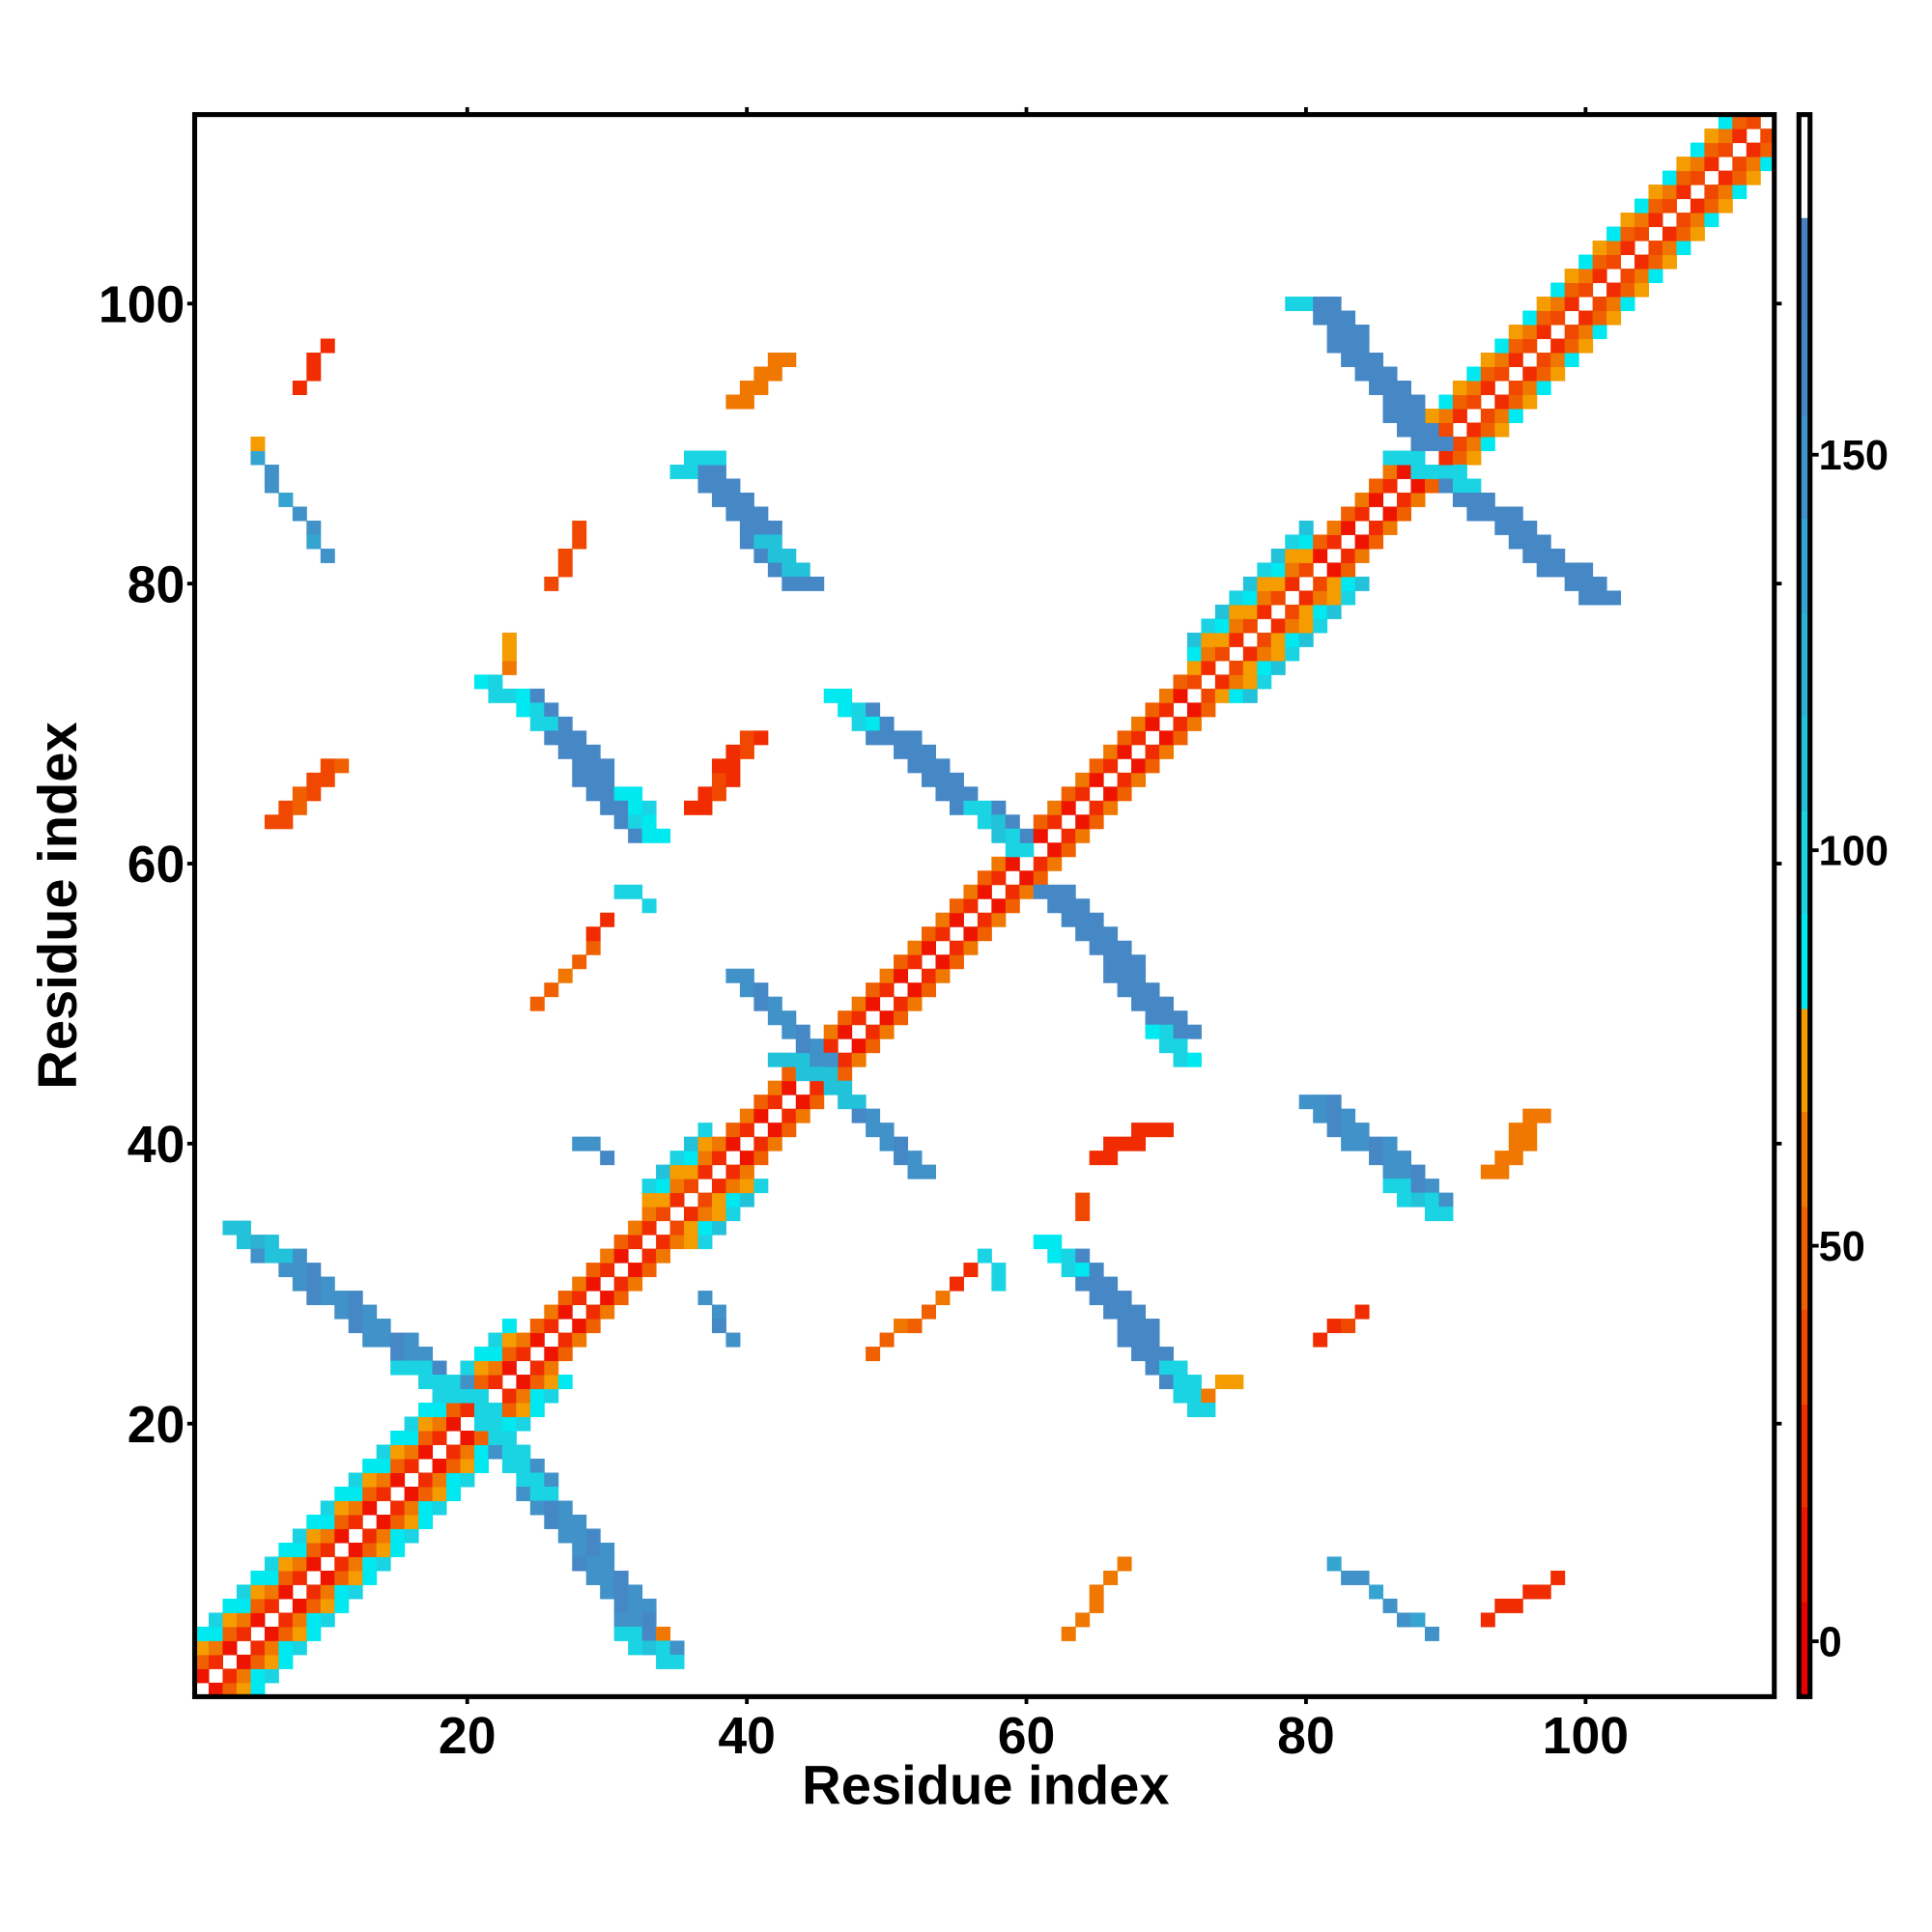  Describe the element at coordinates (156, 1145) in the screenshot. I see `y-tick-label: 40` at that location.